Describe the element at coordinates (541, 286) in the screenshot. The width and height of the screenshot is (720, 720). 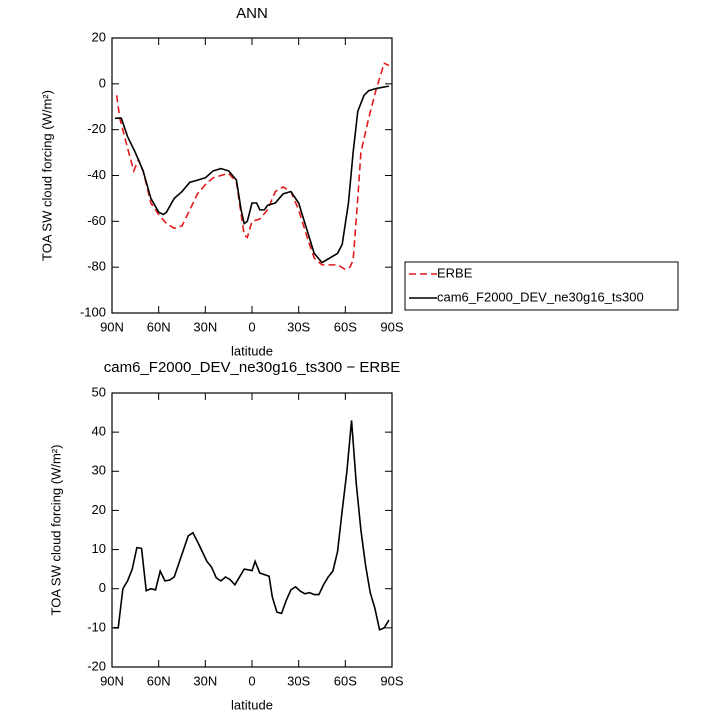
I see `legend-box` at that location.